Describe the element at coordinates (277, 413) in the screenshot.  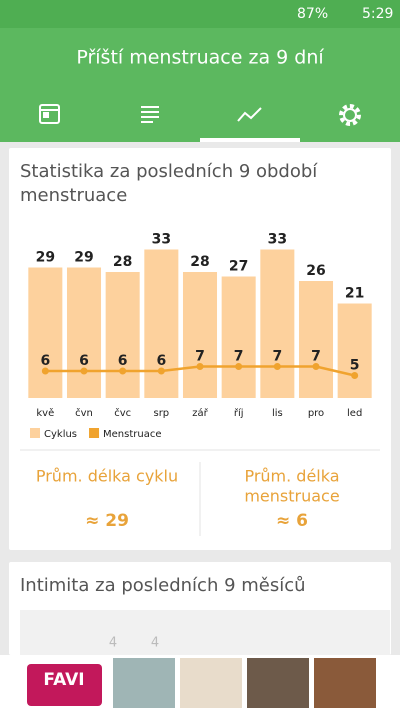
I see `x-tick-label: lis` at that location.